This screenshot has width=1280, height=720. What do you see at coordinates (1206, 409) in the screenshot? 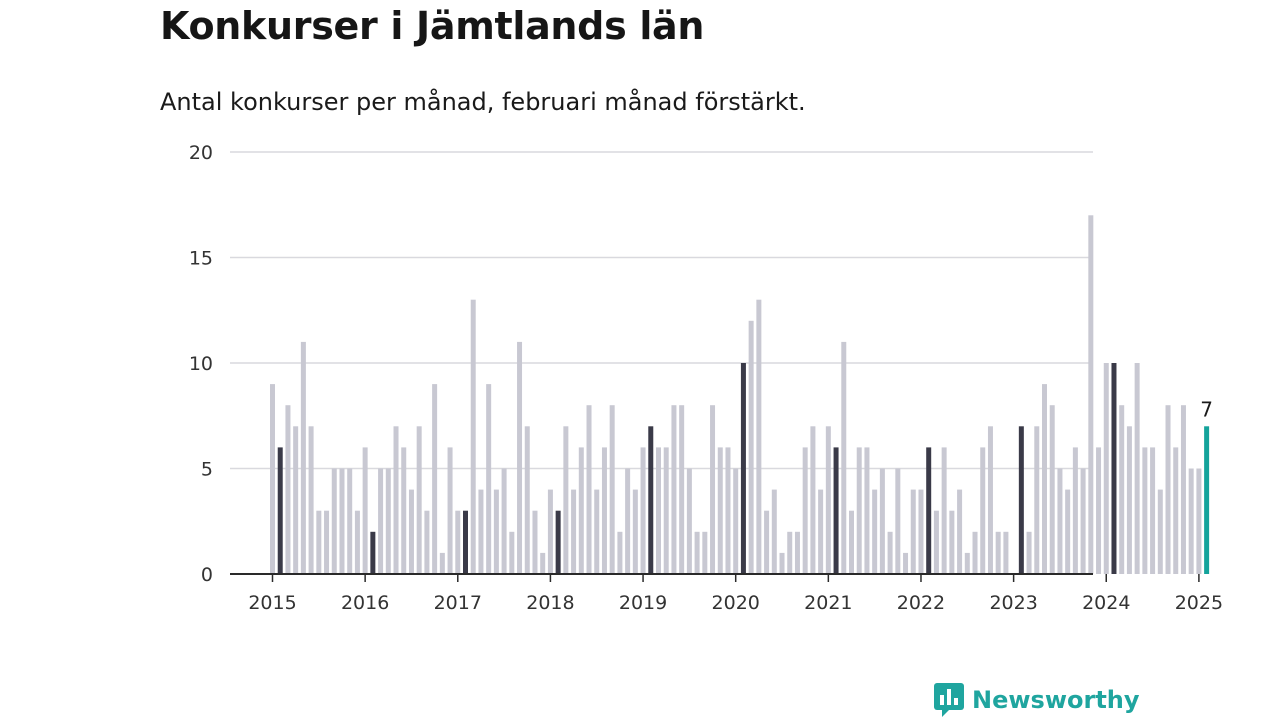
I see `latest-value-label: 7` at bounding box center [1206, 409].